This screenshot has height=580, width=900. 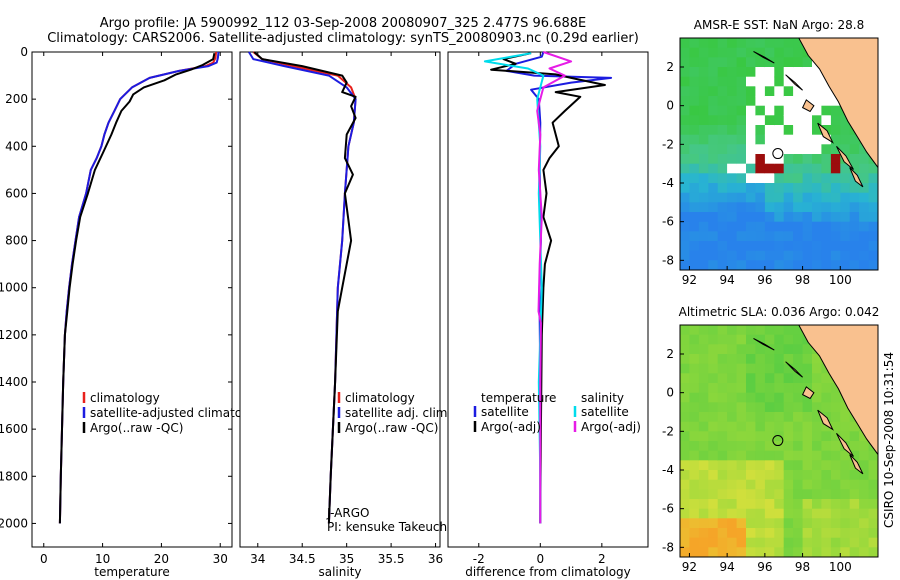 I want to click on diff-xtick-label: 0, so click(x=540, y=559).